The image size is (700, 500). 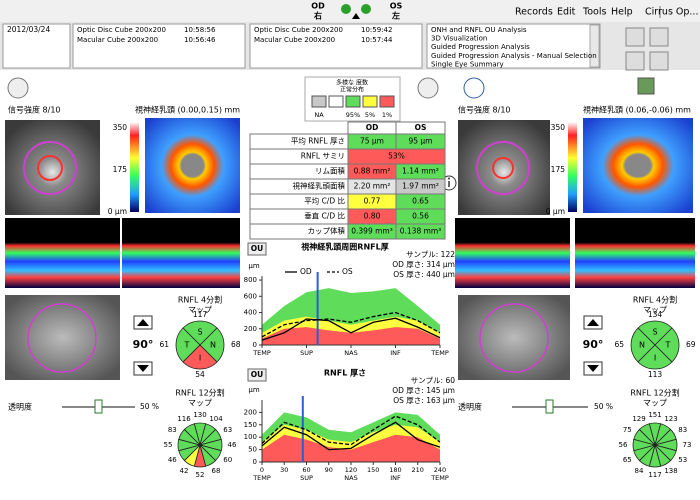 I want to click on clock-value: 123, so click(x=670, y=419).